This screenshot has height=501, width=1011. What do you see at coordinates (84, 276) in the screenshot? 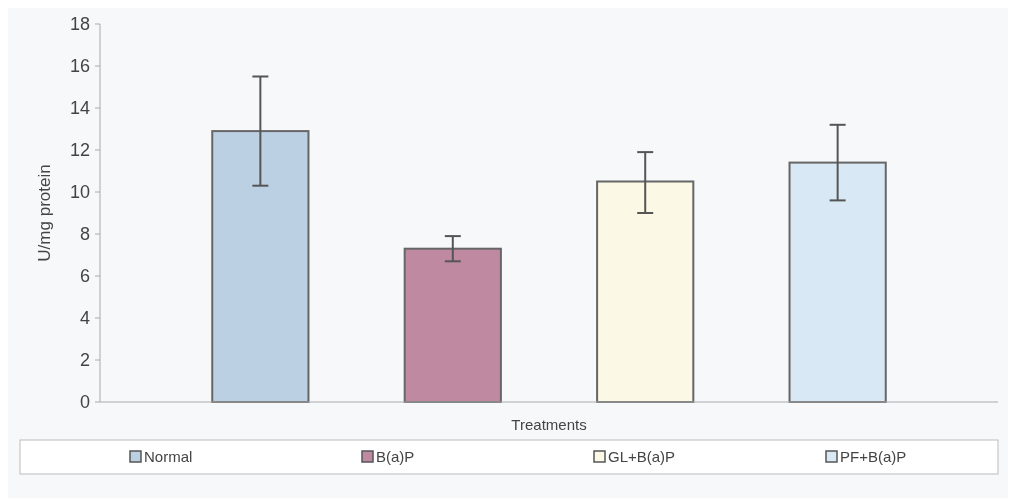
I see `y-tick-label: 6` at bounding box center [84, 276].